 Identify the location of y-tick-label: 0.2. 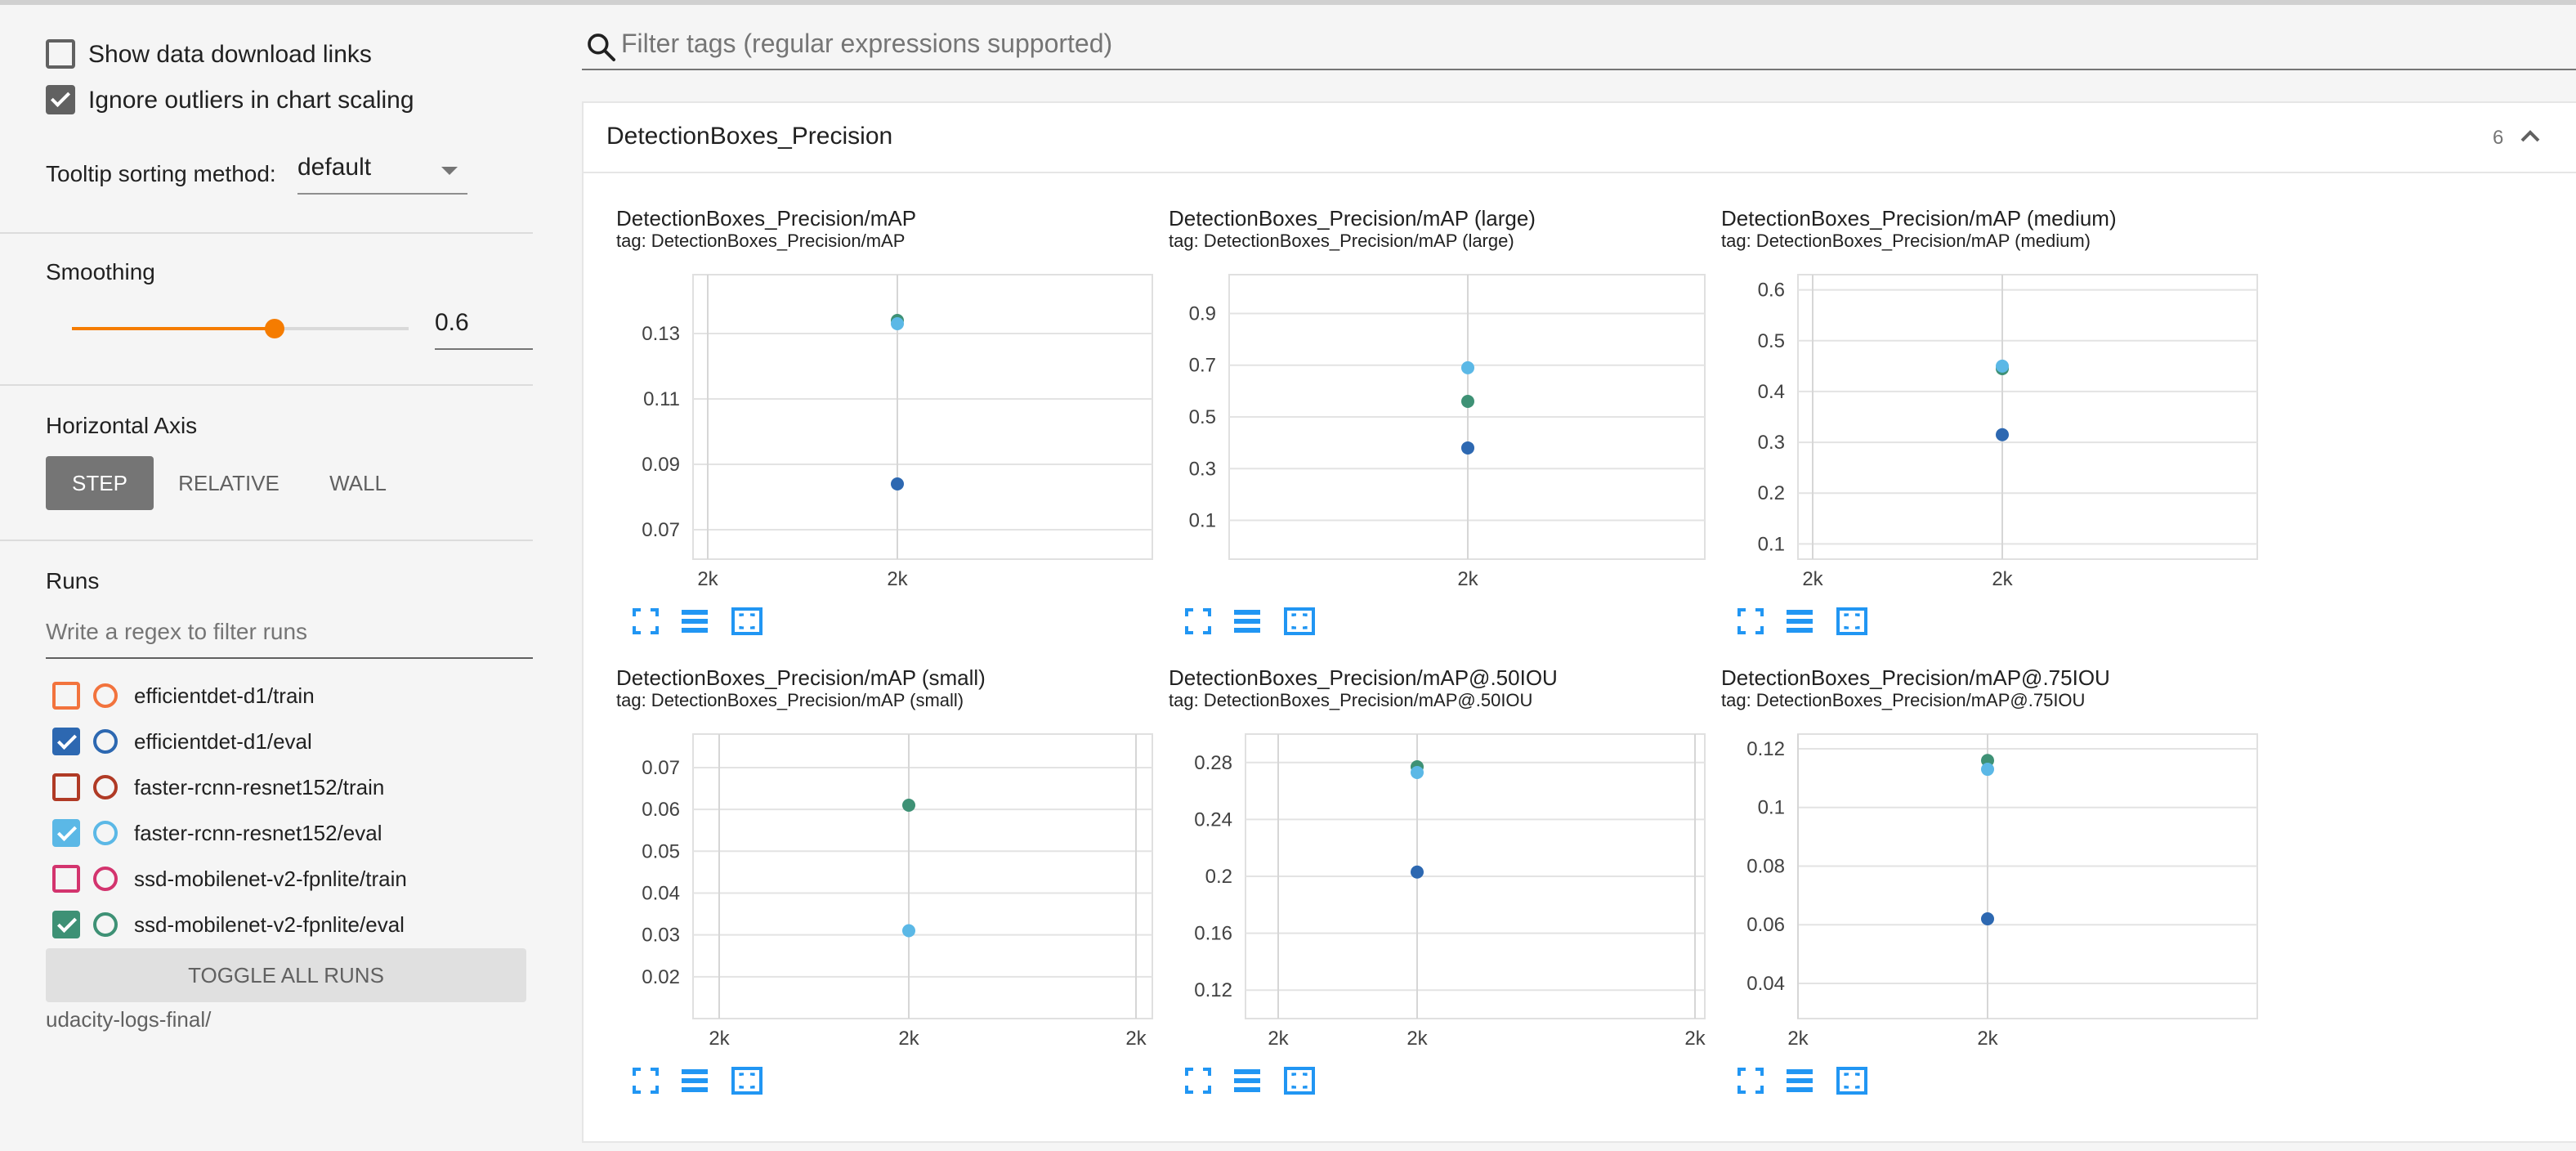
(1772, 493).